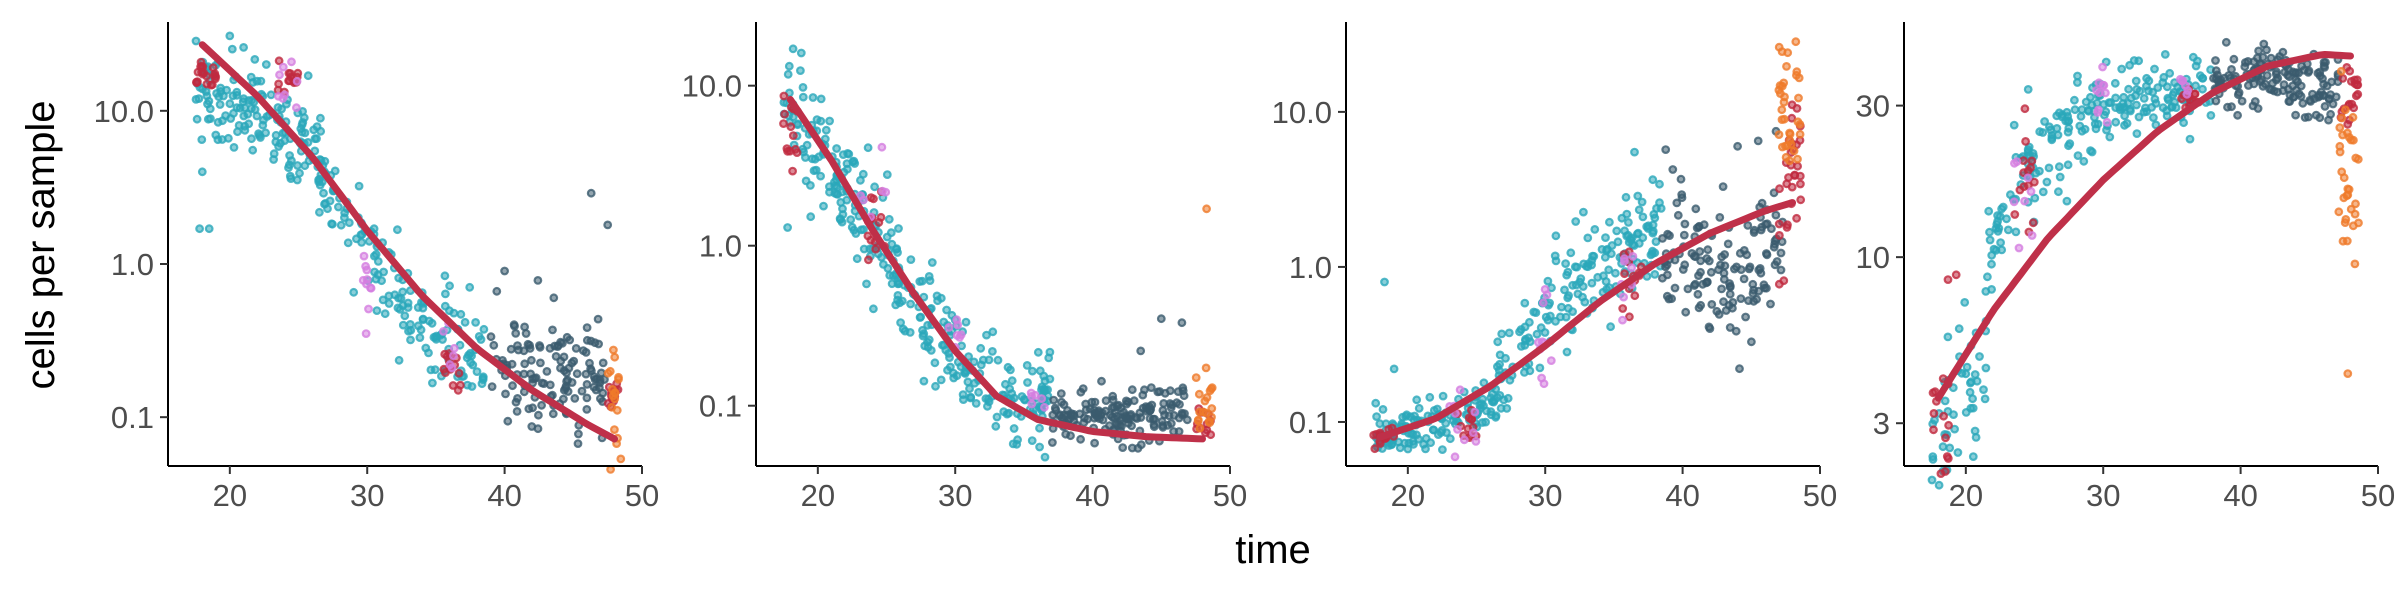  I want to click on y-tick-label: 1.0, so click(1310, 267).